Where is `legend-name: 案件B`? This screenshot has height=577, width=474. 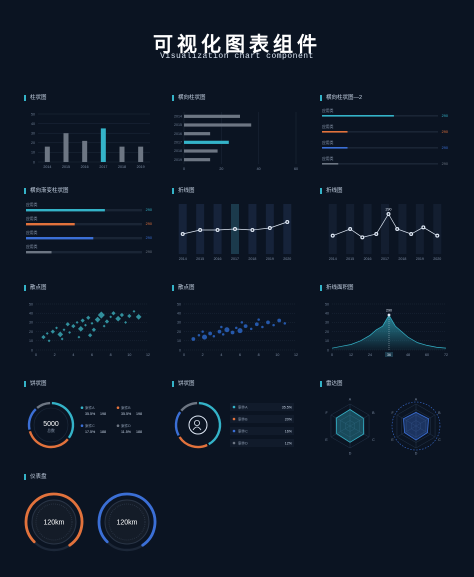
legend-name: 案件B is located at coordinates (126, 407).